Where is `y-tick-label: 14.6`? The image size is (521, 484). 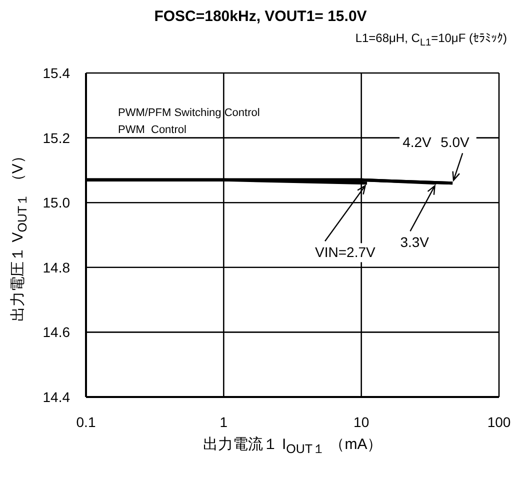 y-tick-label: 14.6 is located at coordinates (56, 332).